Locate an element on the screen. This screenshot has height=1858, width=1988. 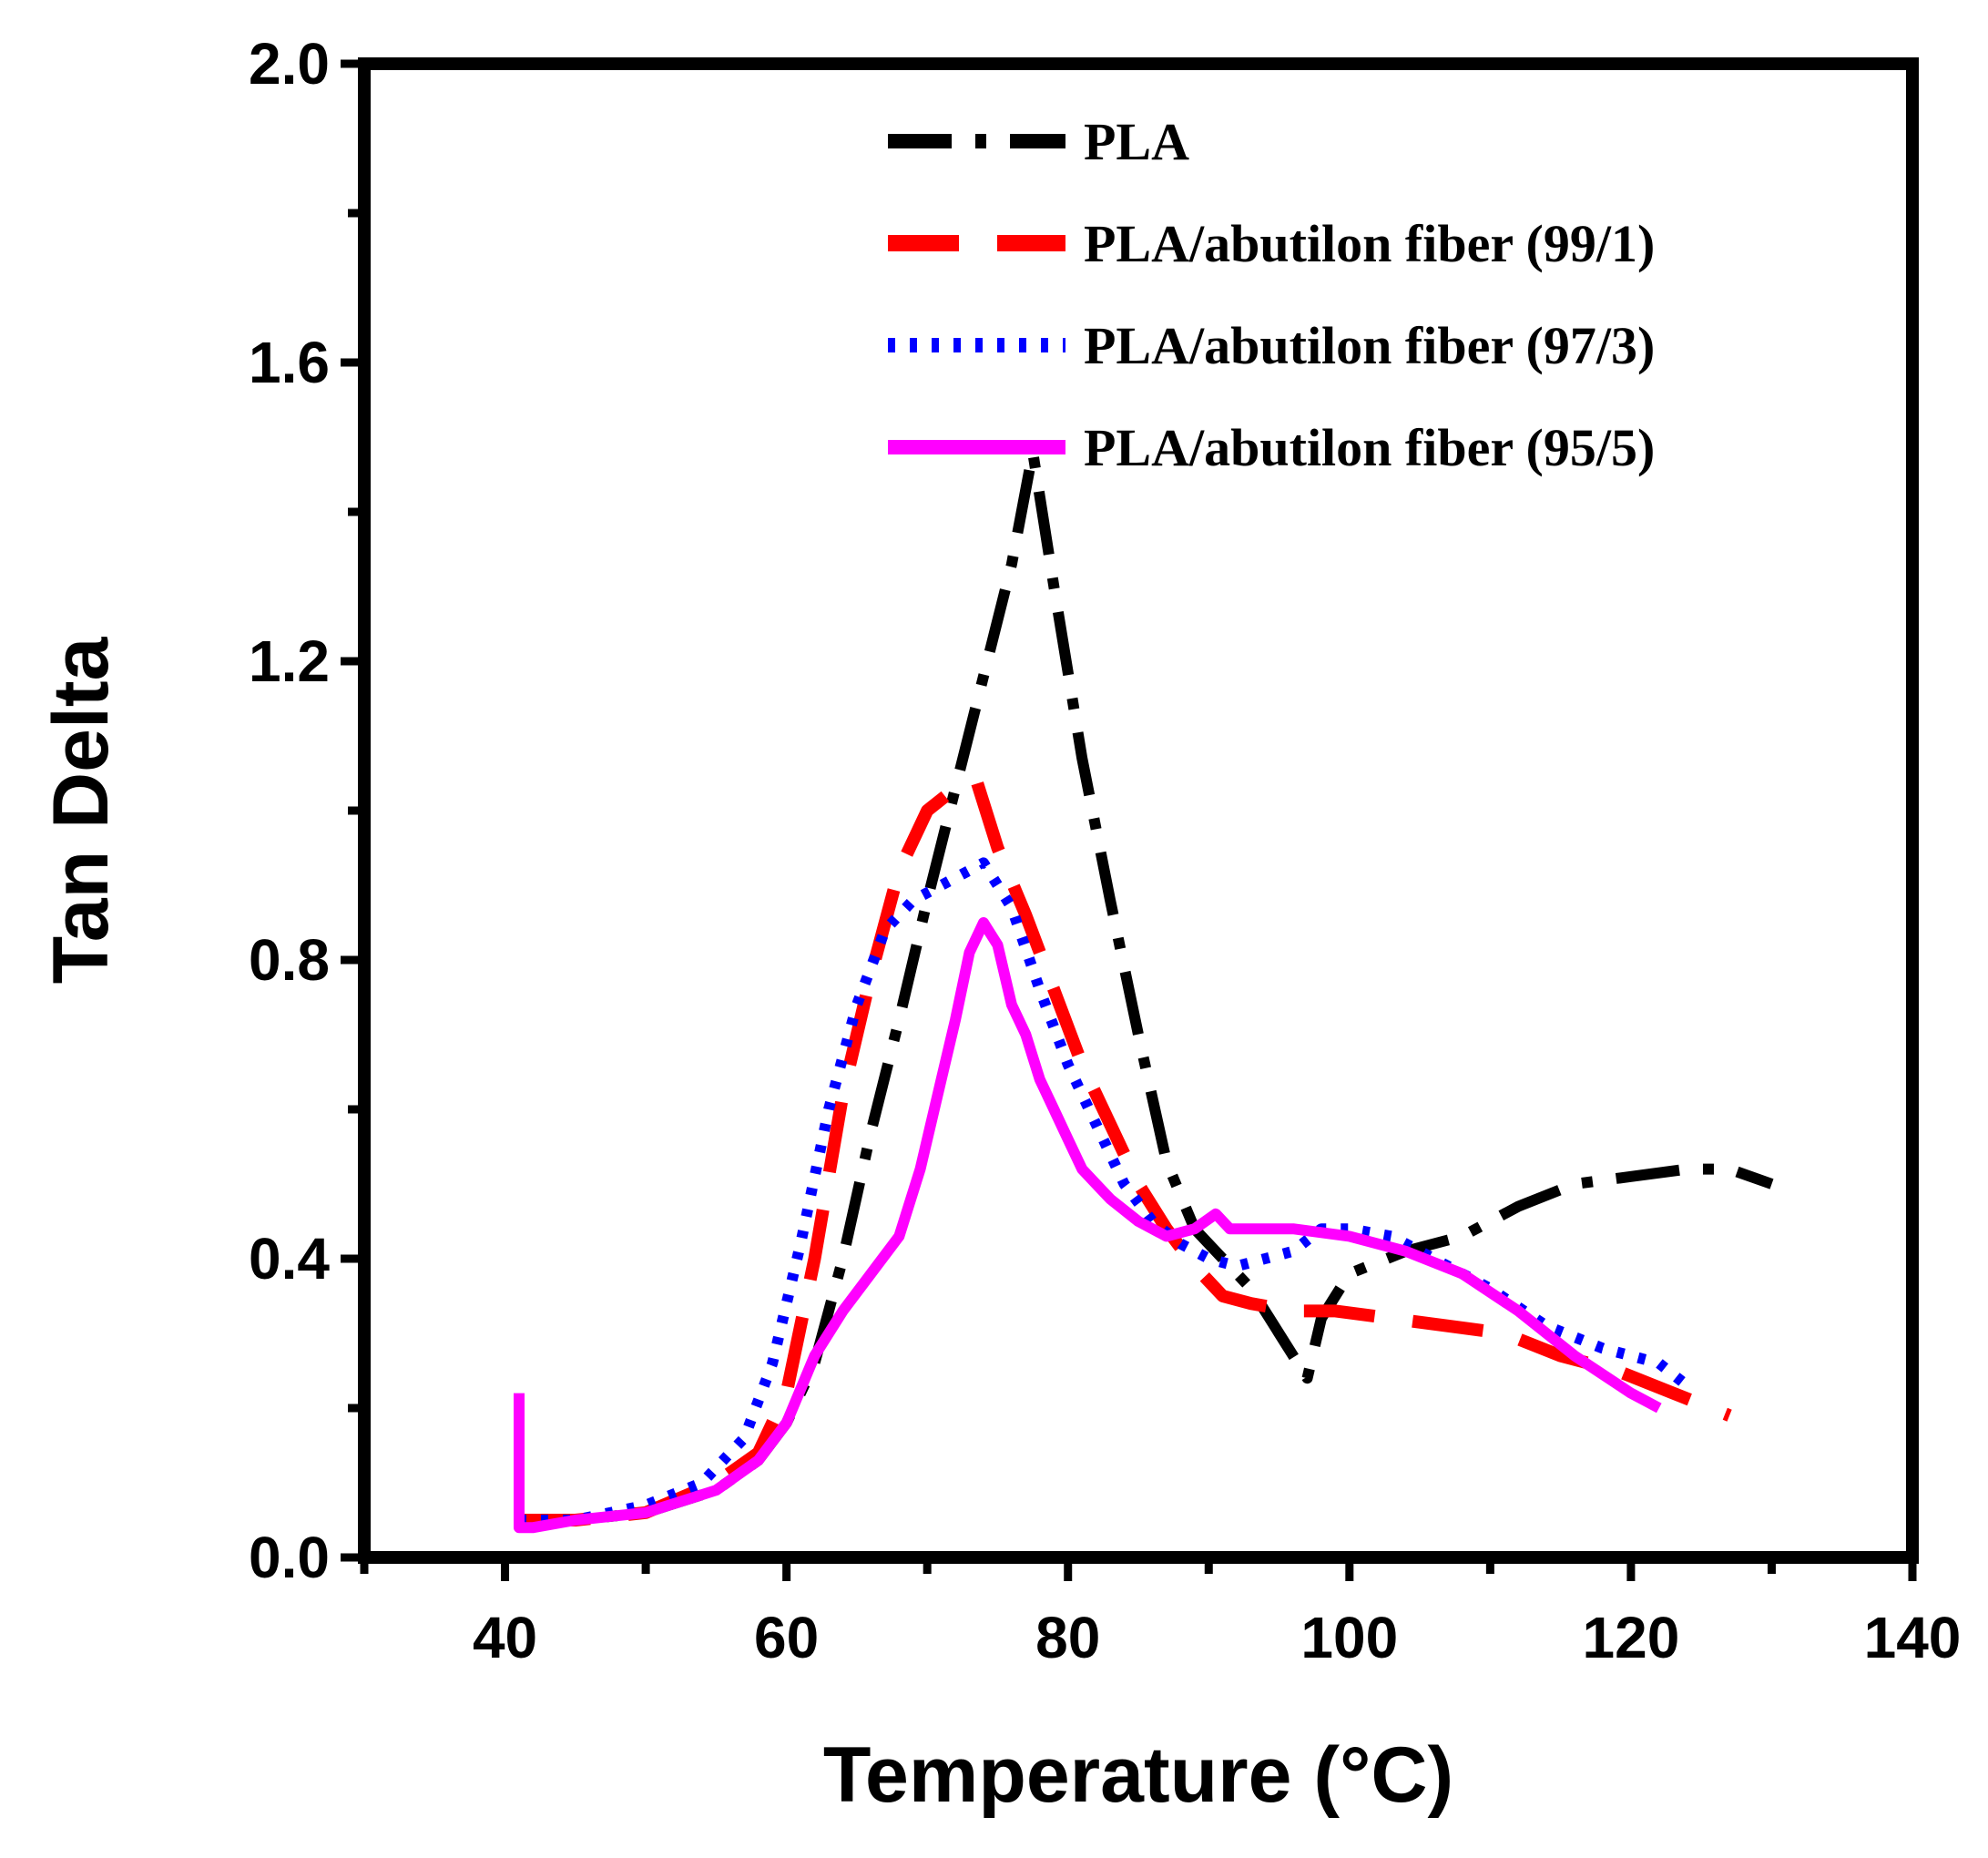
x-tick-label: 40 is located at coordinates (505, 1638).